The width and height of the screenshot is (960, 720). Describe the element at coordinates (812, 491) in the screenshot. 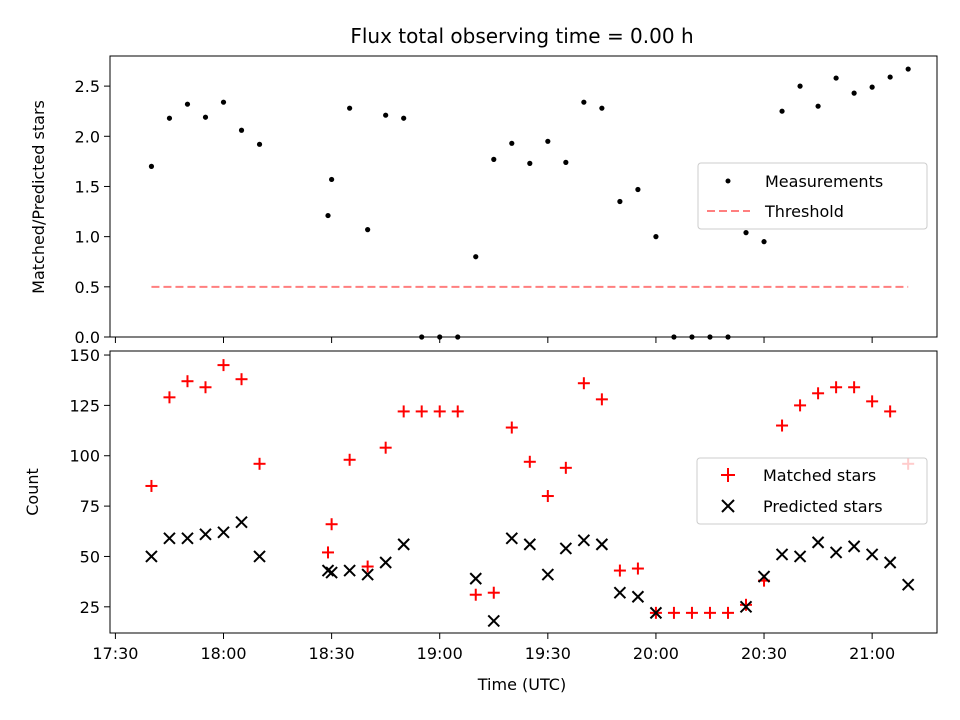

I see `bottom-legend: Matched stars Predicted stars` at that location.